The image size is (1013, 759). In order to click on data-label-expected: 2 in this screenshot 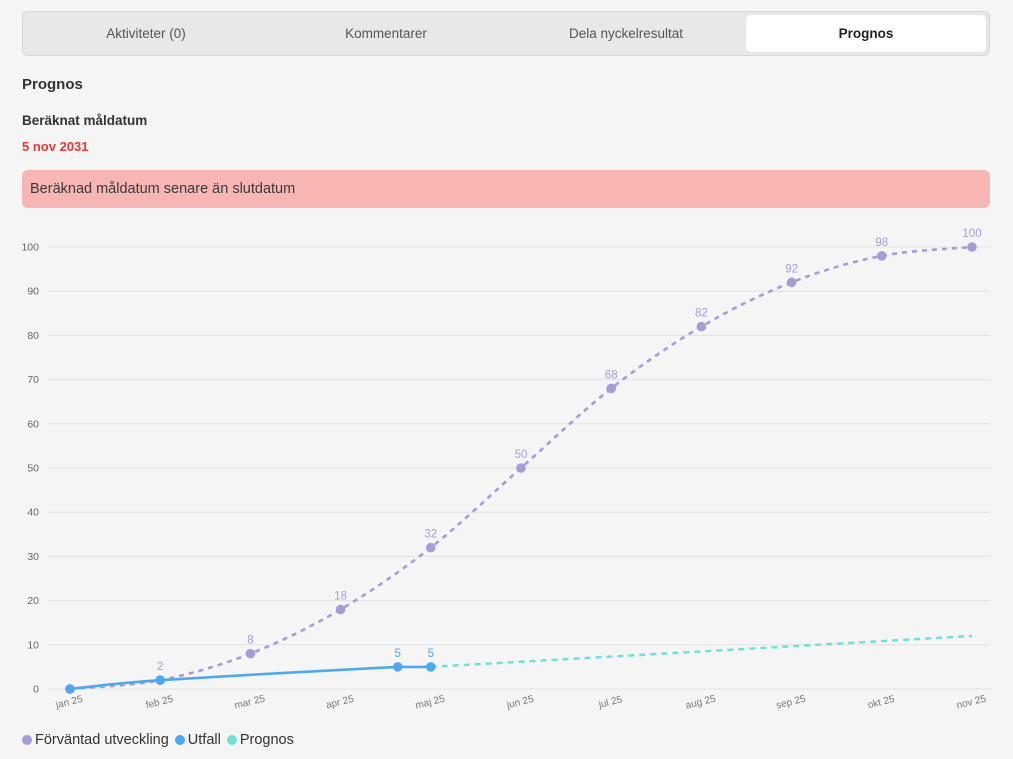, I will do `click(160, 667)`.